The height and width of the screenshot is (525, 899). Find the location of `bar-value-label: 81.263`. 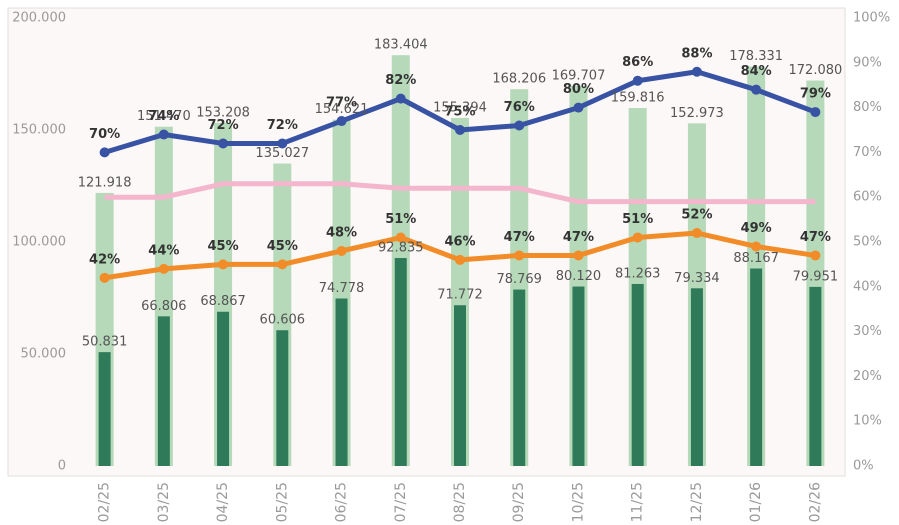

bar-value-label: 81.263 is located at coordinates (638, 273).